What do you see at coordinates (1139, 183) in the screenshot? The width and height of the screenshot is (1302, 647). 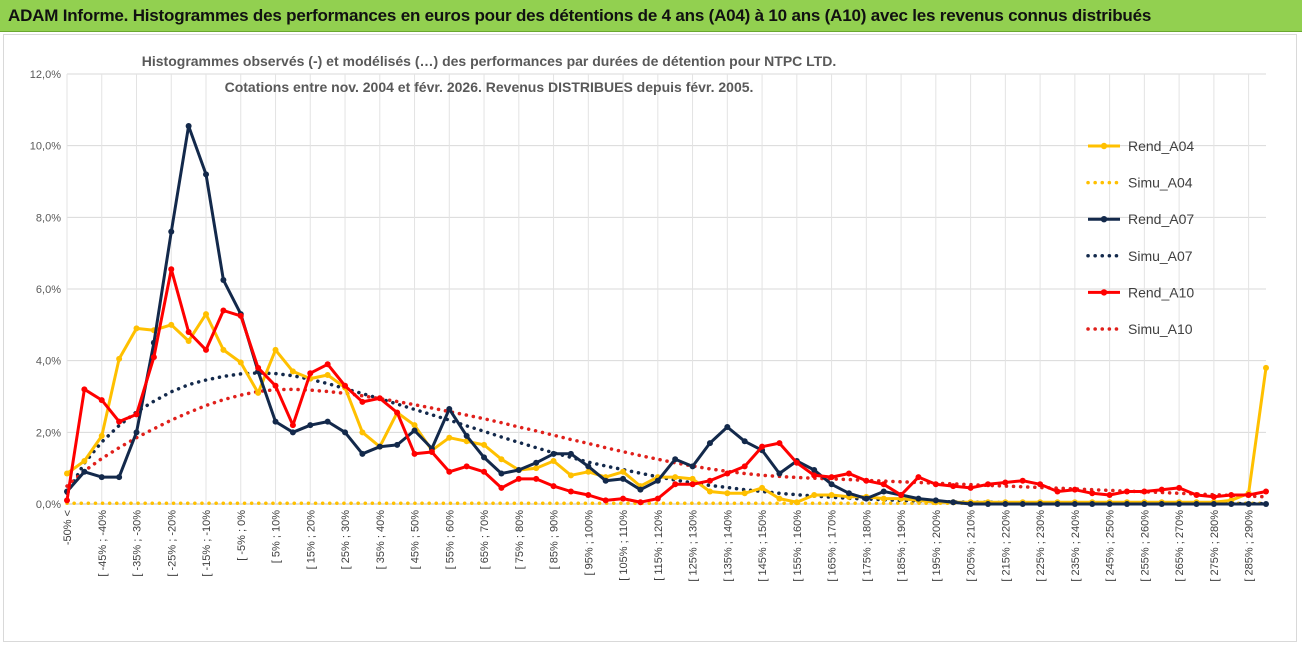 I see `legend-item-simu-a04: Simu_A04` at bounding box center [1139, 183].